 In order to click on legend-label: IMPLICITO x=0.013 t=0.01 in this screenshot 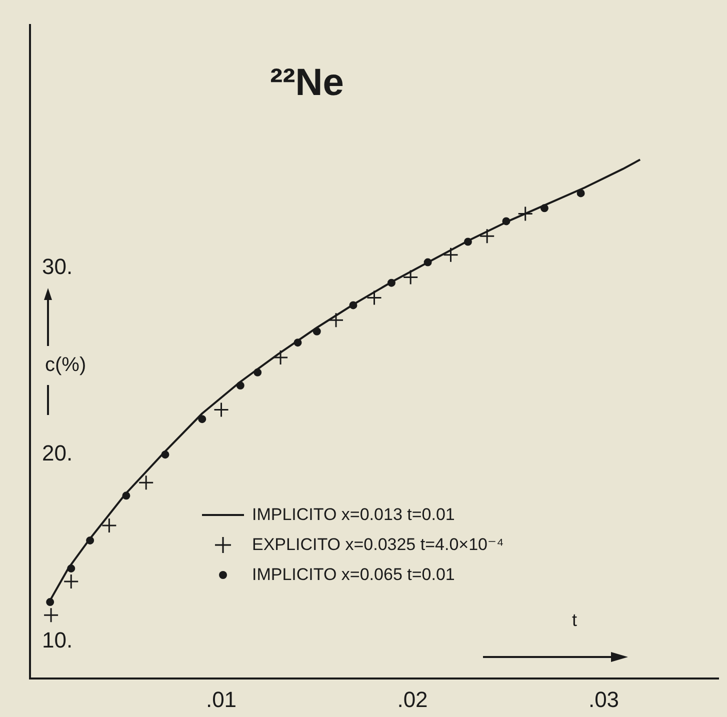, I will do `click(353, 515)`.